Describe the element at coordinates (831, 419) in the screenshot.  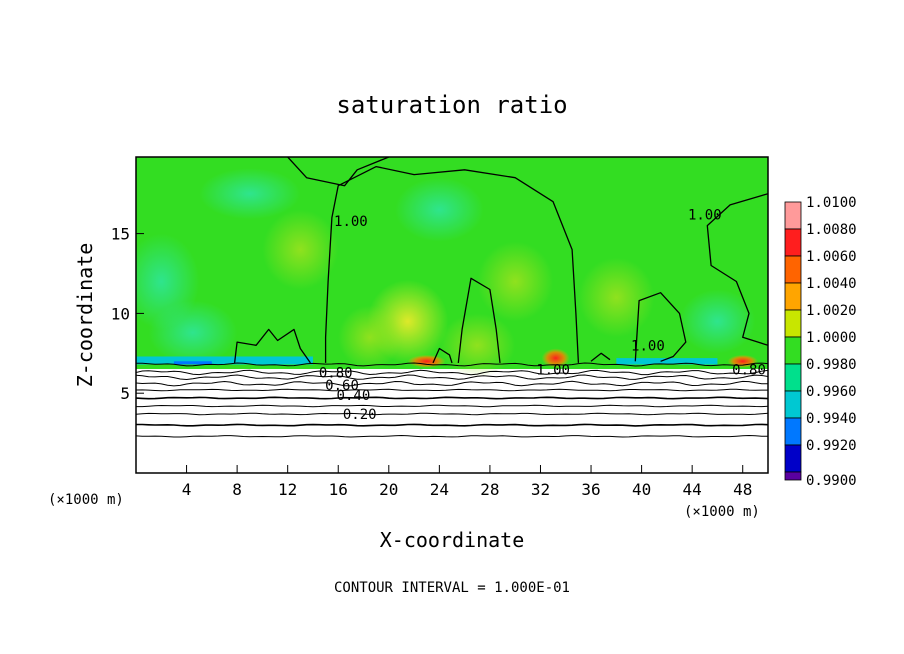
I see `colorbar-level-8: 0.9940` at that location.